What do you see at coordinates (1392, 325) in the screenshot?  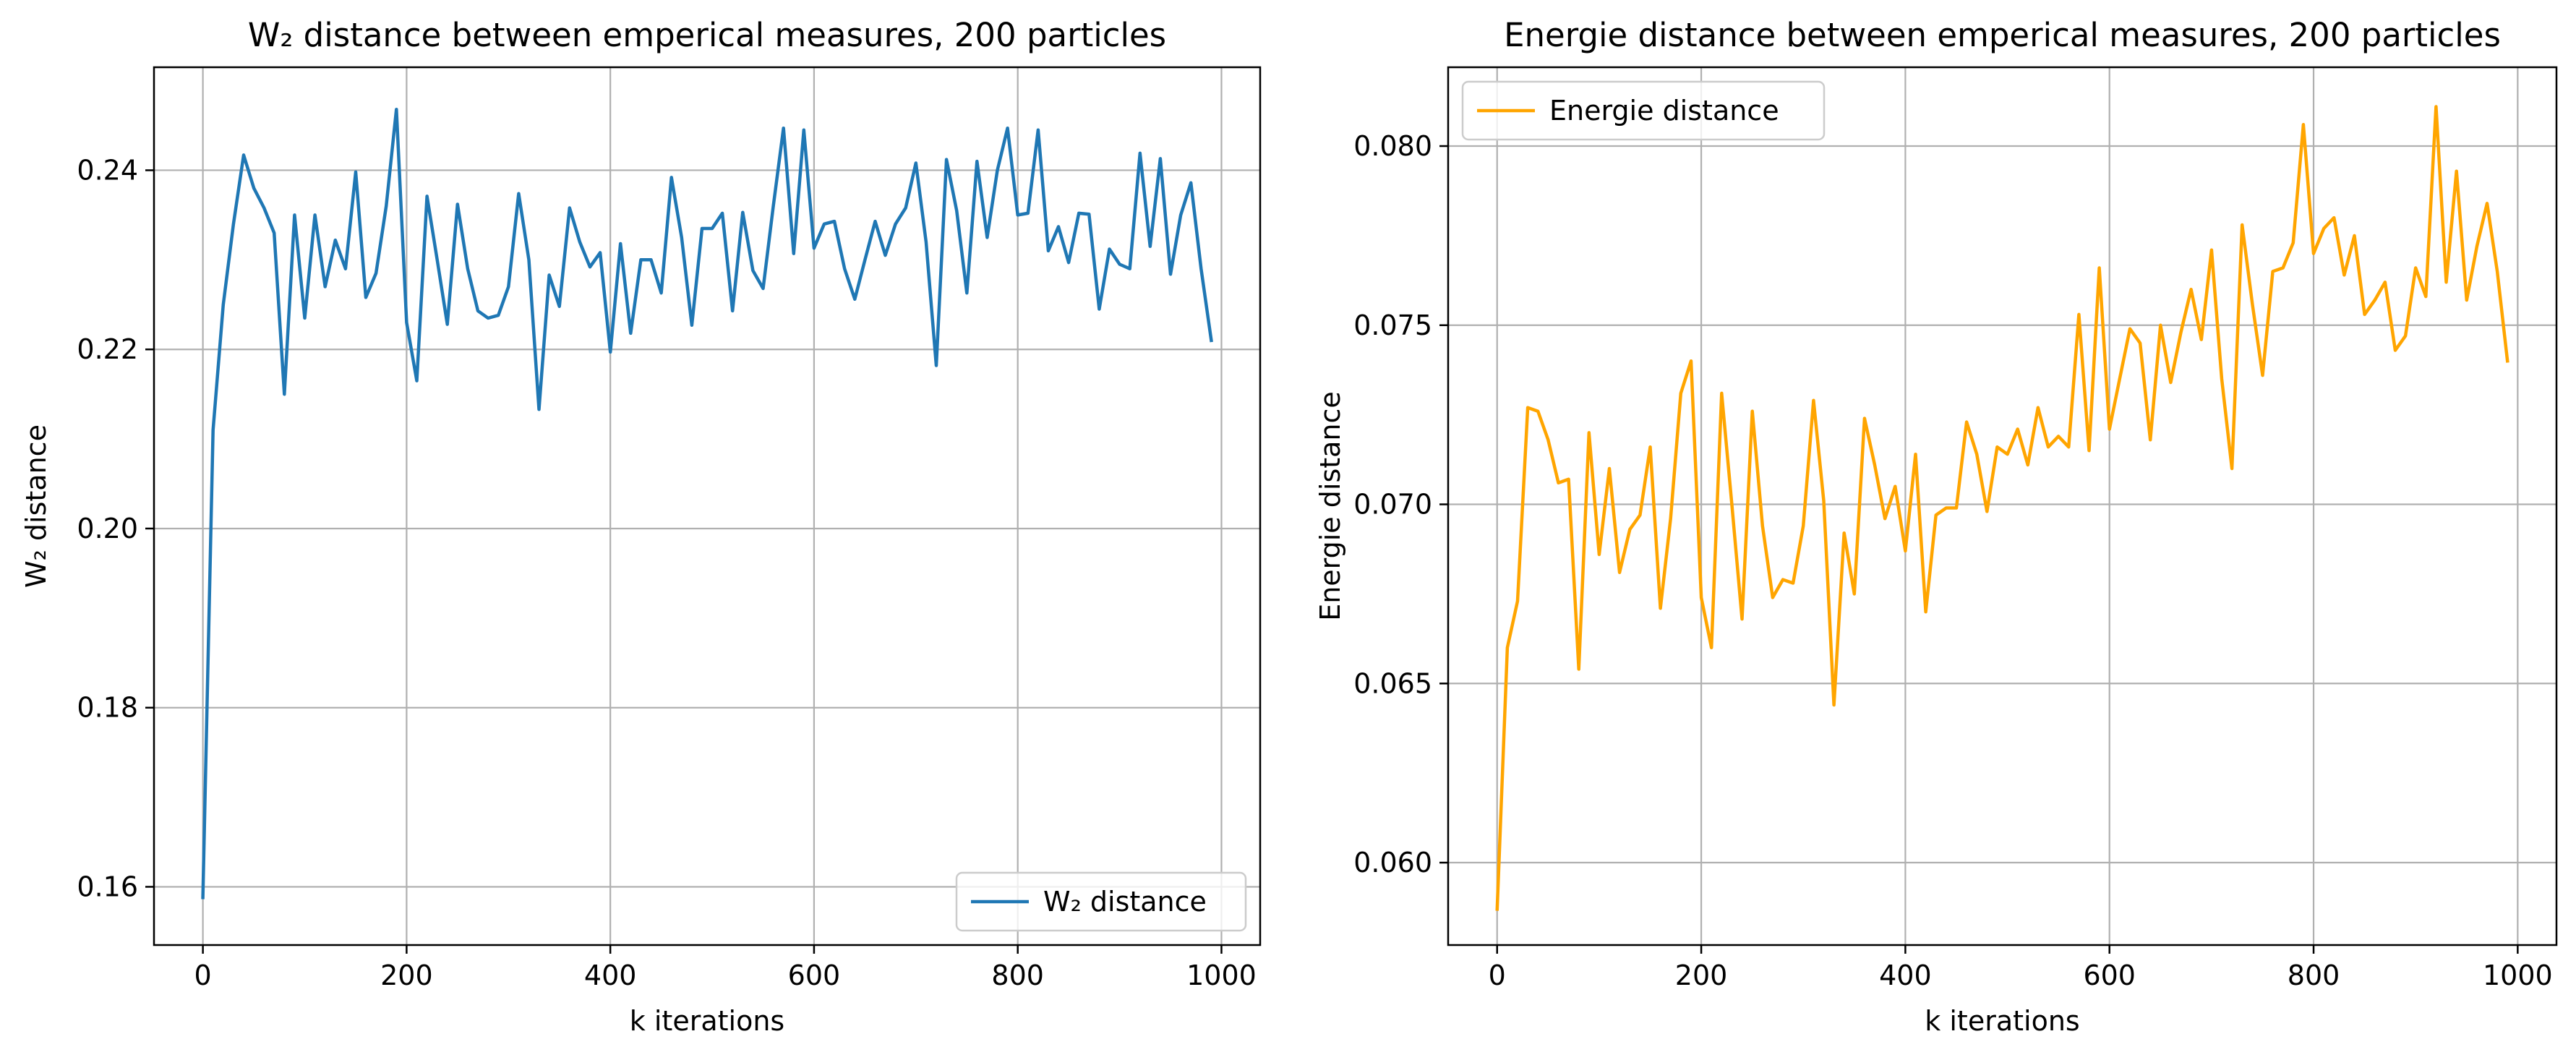 I see `y-tick-label: 0.075` at bounding box center [1392, 325].